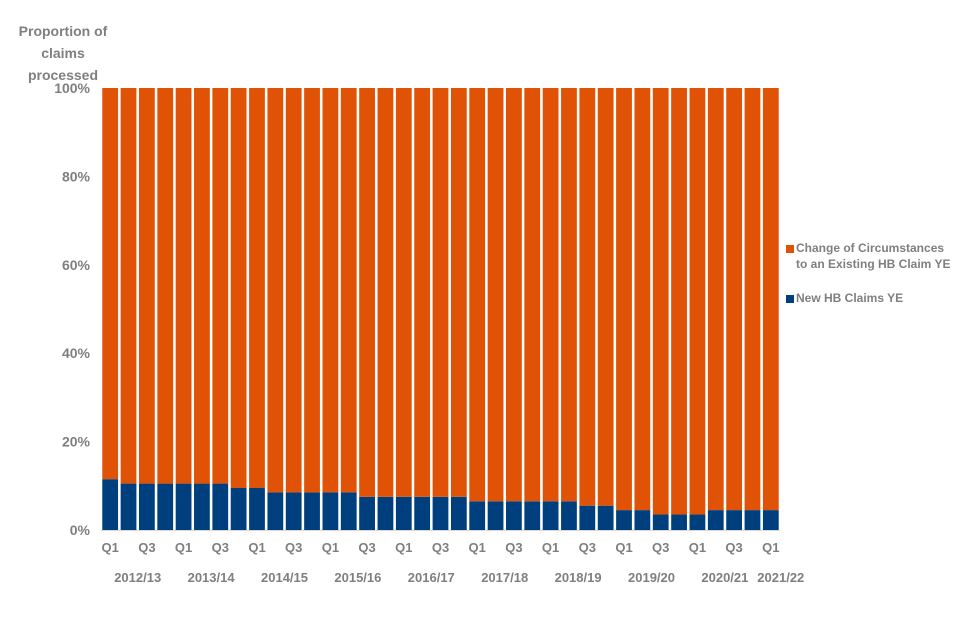  What do you see at coordinates (76, 442) in the screenshot?
I see `y-tick-label: 20%` at bounding box center [76, 442].